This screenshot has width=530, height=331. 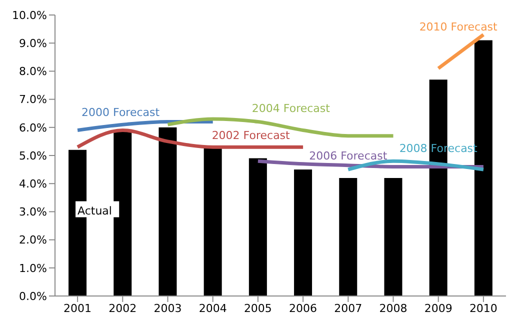 I want to click on x-tick-label: 2005, so click(x=258, y=308).